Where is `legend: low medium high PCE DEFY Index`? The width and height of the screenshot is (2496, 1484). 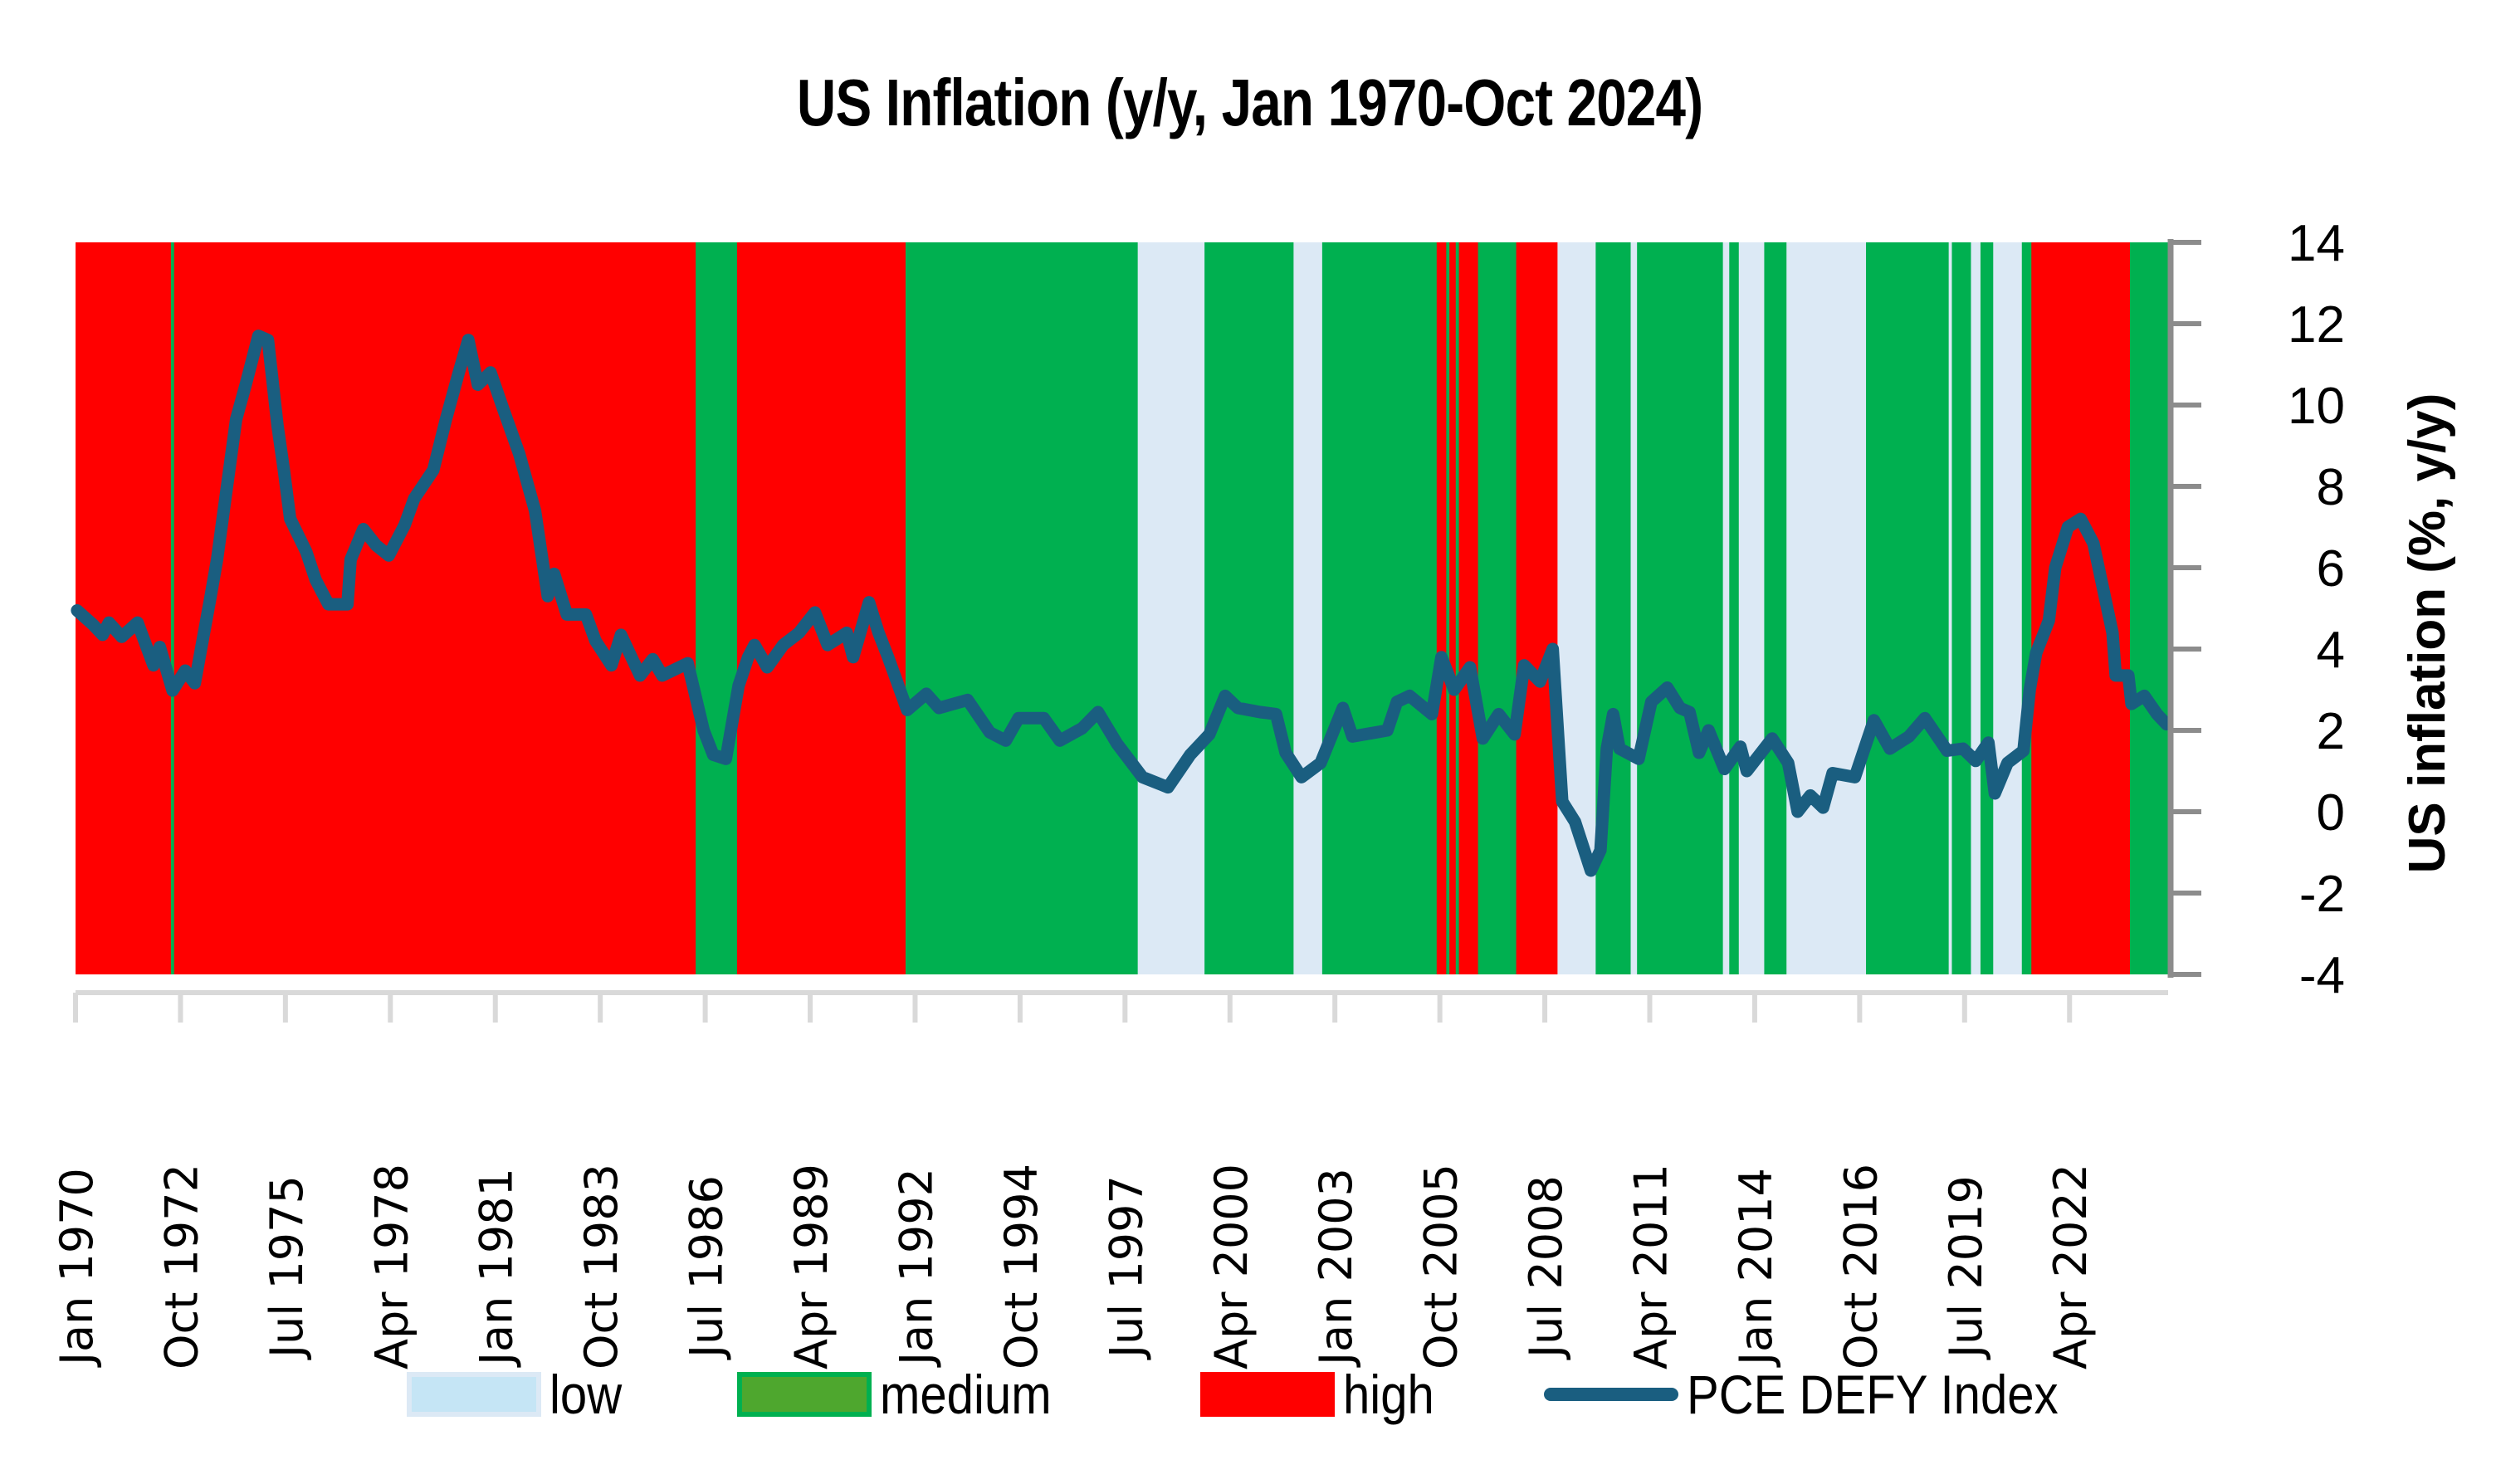
legend: low medium high PCE DEFY Index is located at coordinates (1248, 1394).